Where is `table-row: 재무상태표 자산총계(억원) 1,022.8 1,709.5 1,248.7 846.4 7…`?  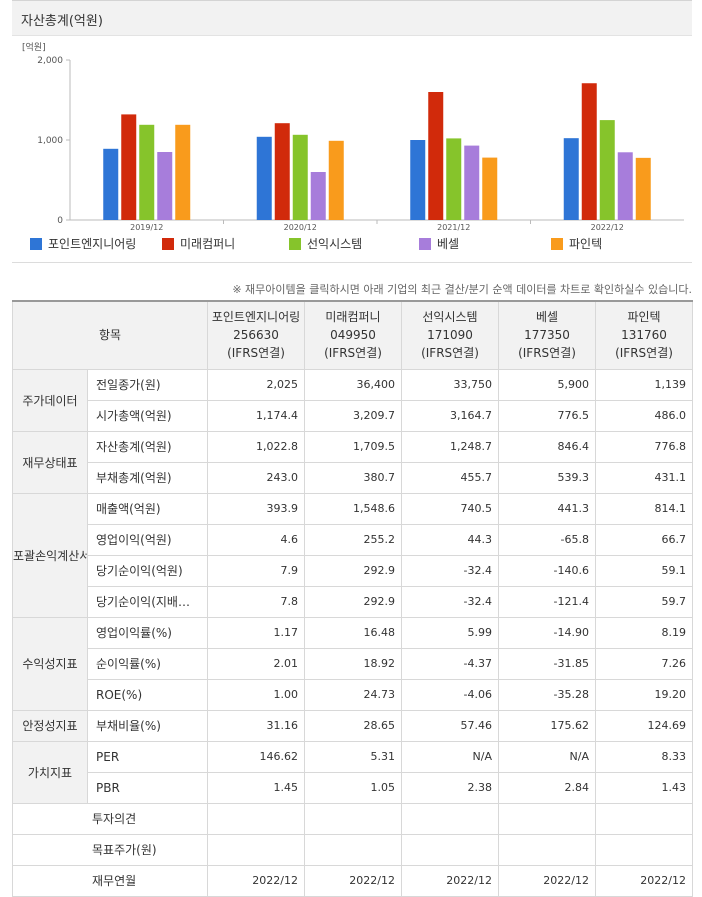
table-row: 재무상태표 자산총계(억원) 1,022.8 1,709.5 1,248.7 846.4 7… is located at coordinates (352, 462).